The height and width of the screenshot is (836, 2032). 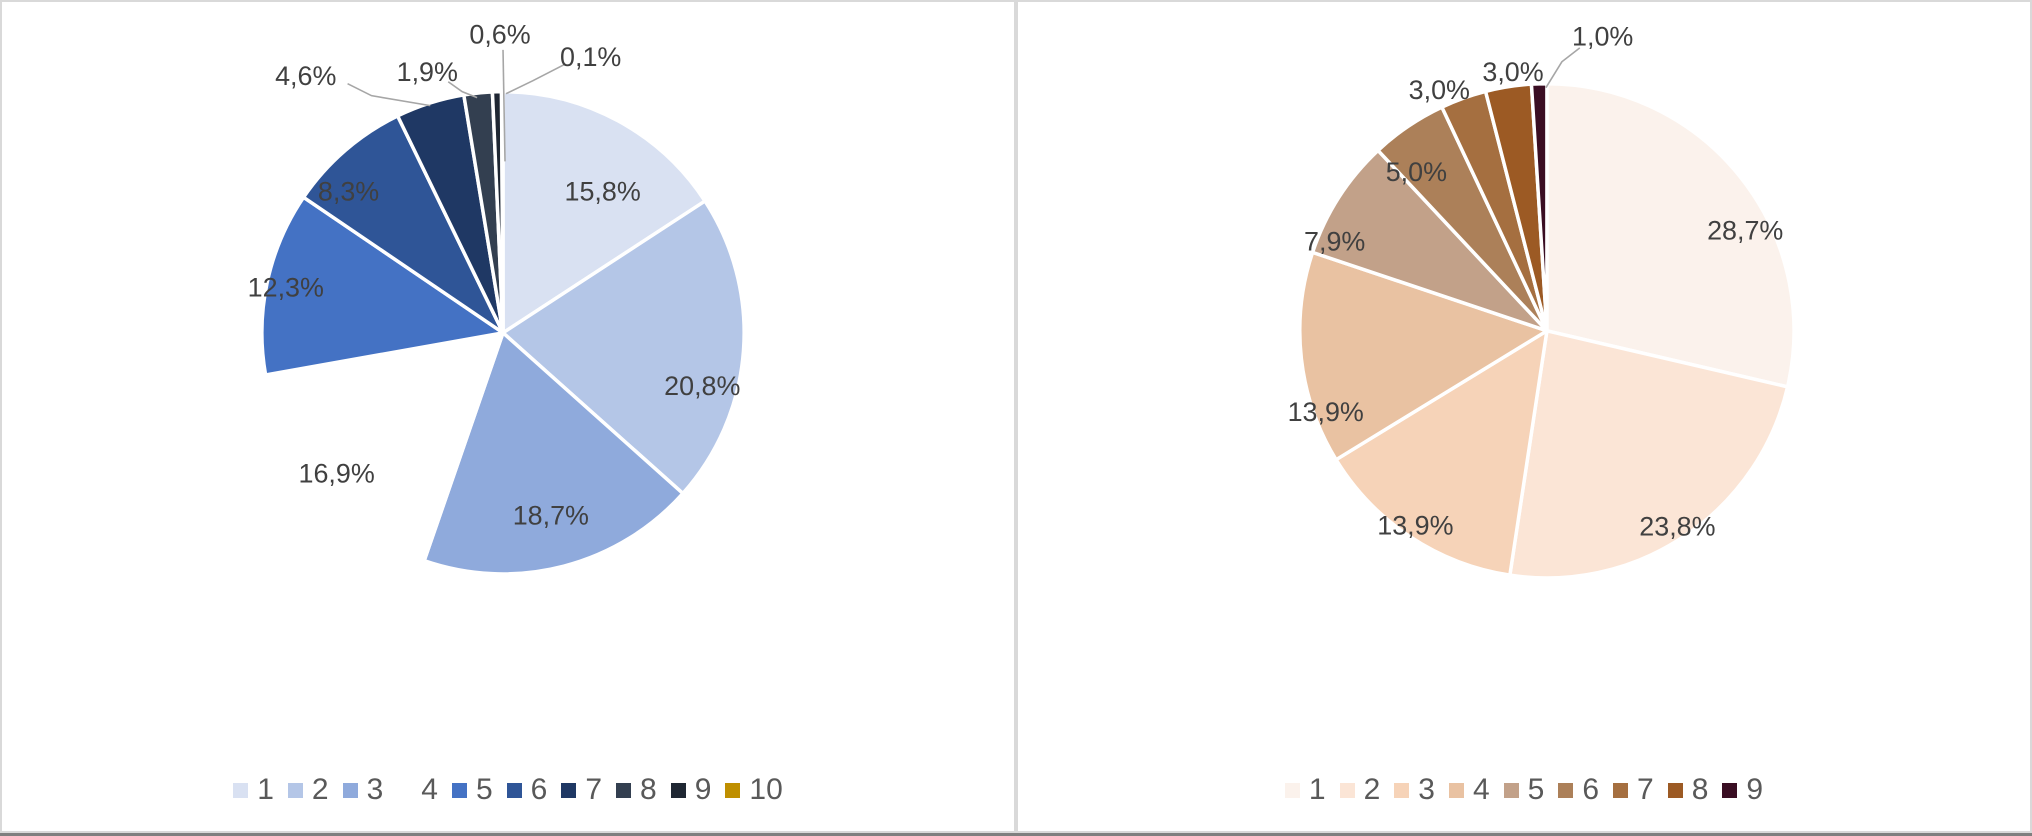 What do you see at coordinates (1578, 790) in the screenshot?
I see `legend-item-right-6: 6` at bounding box center [1578, 790].